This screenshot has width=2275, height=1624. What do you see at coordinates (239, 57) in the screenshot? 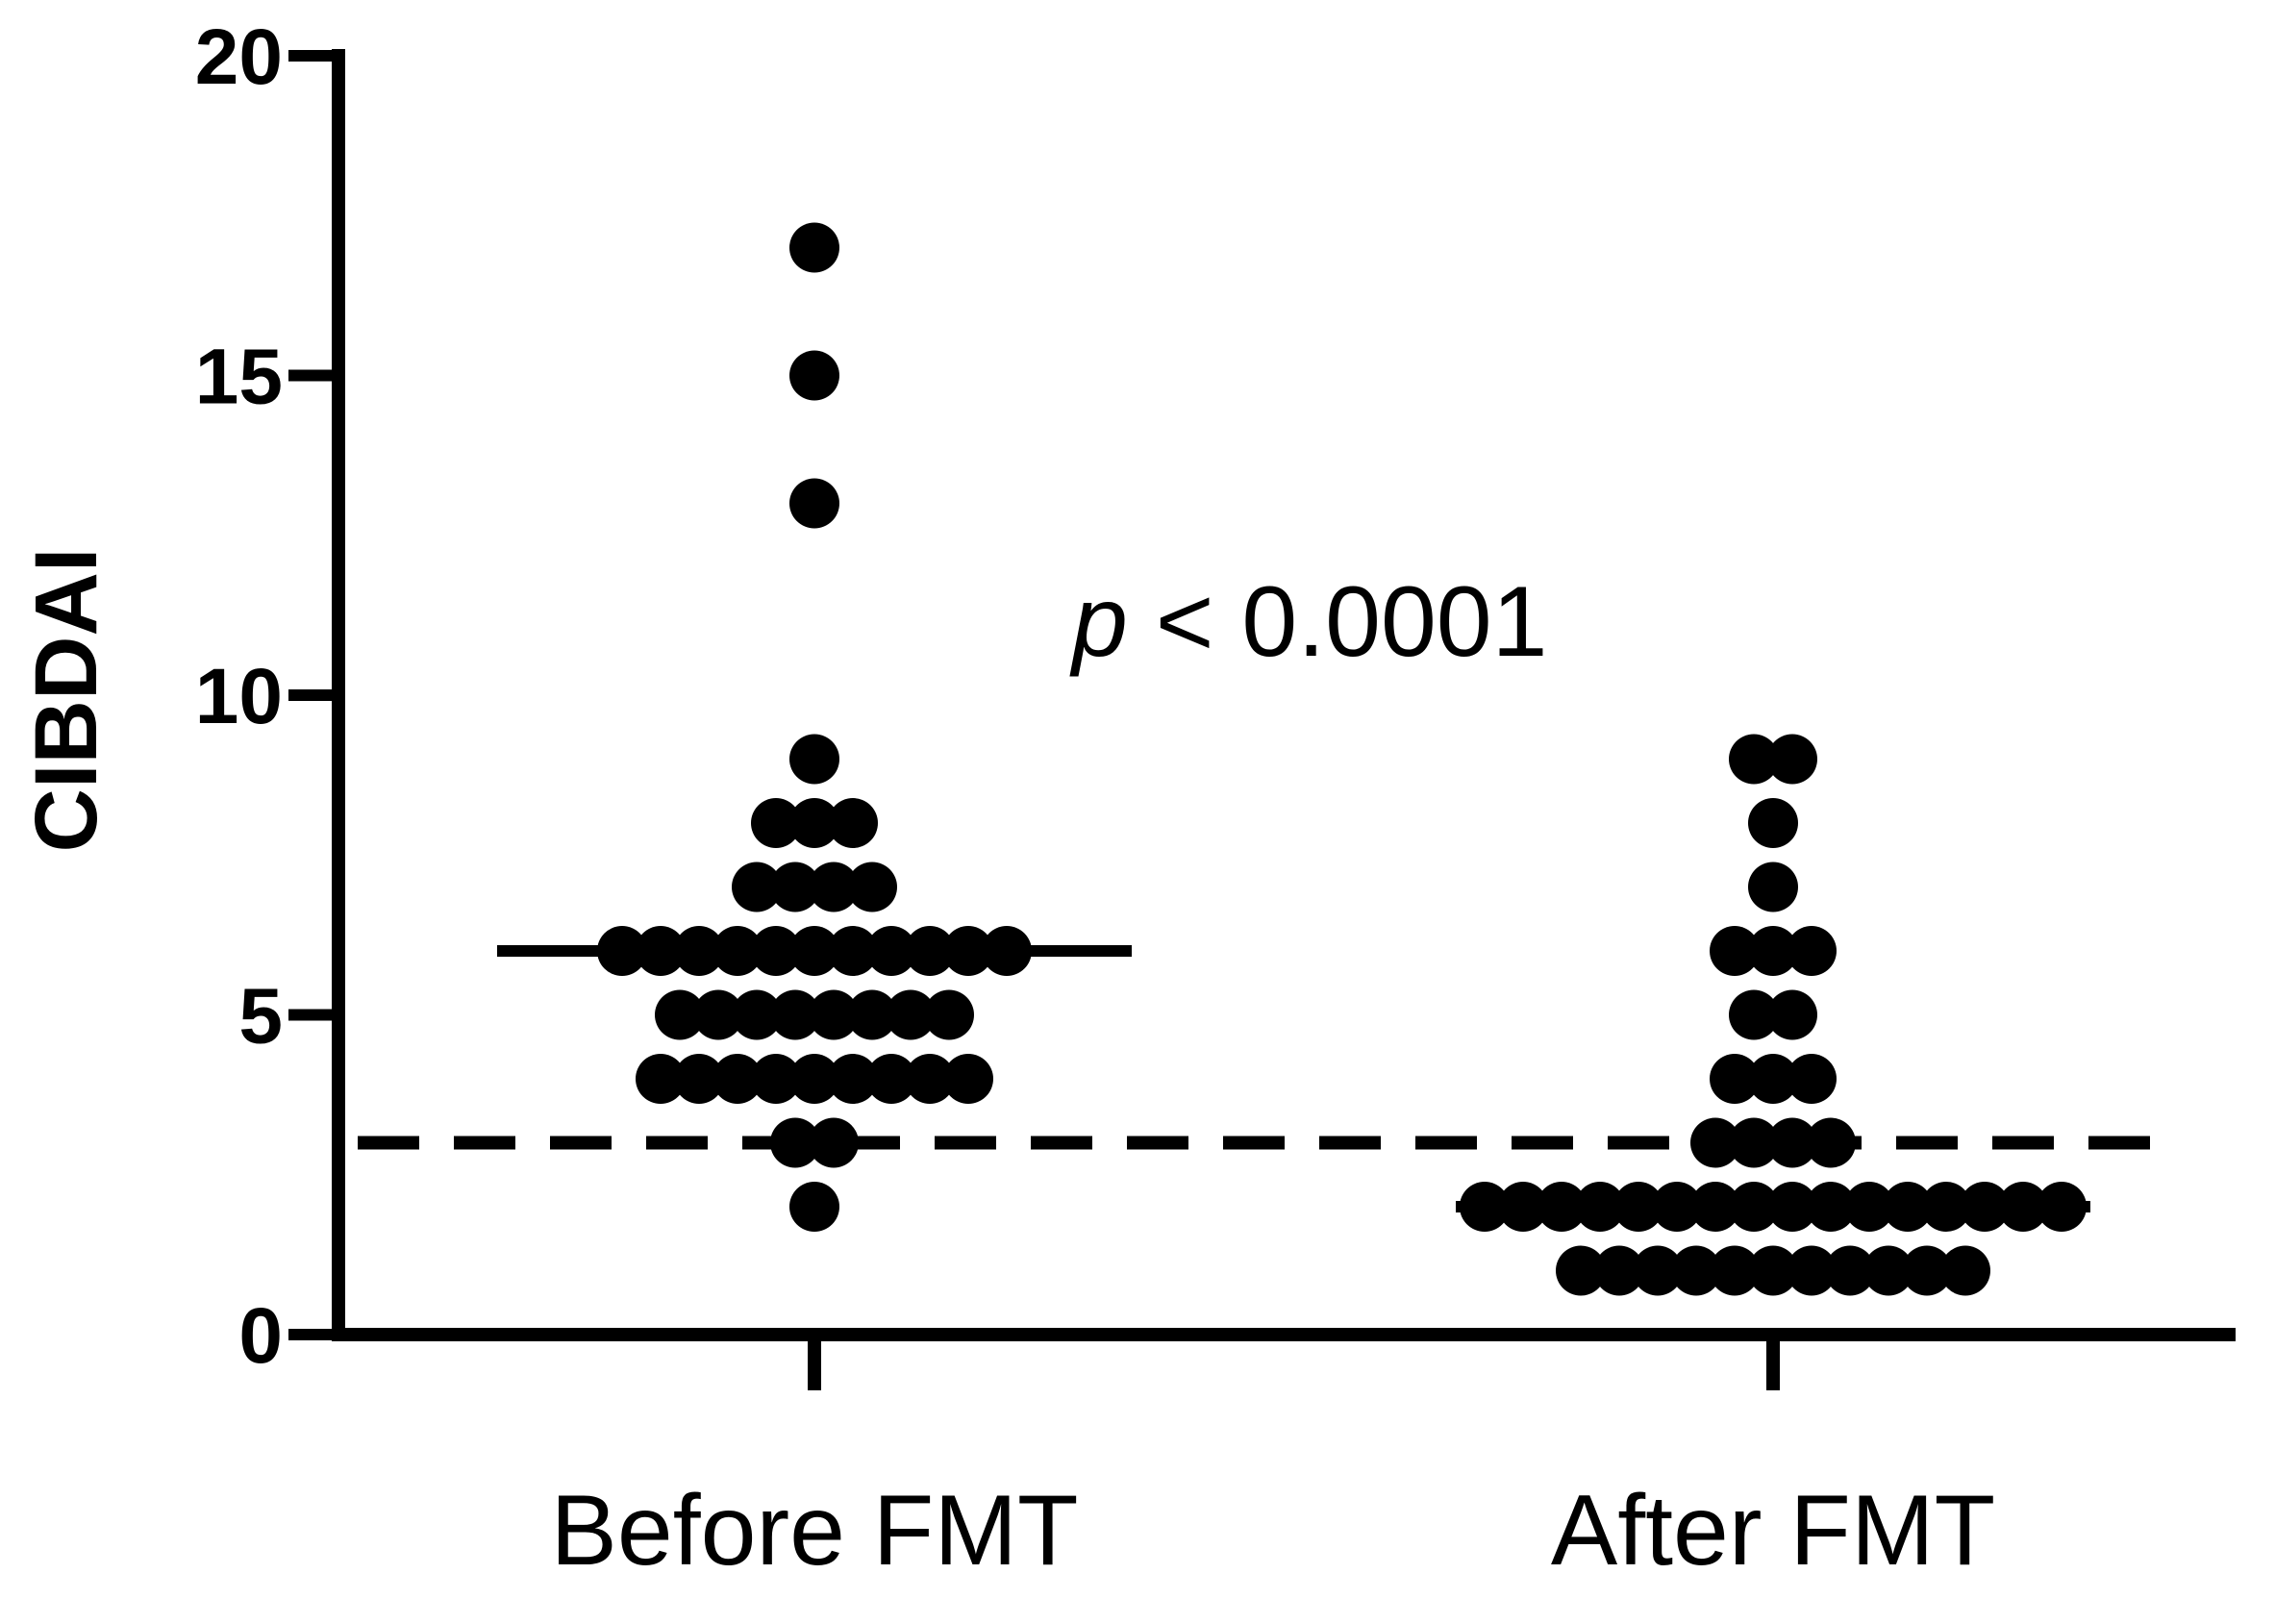
I see `y-tick-label: 20` at bounding box center [239, 57].